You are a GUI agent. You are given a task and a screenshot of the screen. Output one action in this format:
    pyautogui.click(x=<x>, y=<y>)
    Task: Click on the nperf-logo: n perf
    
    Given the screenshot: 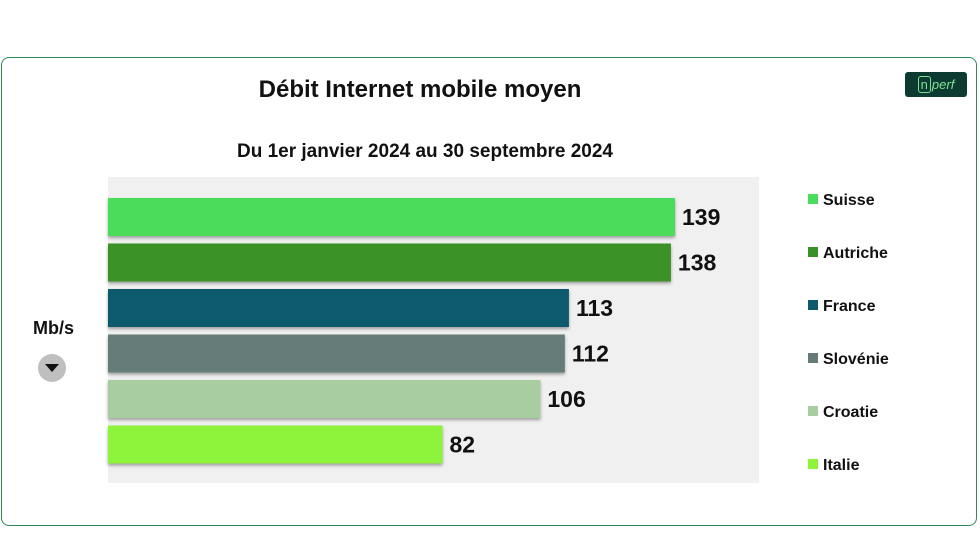 What is the action you would take?
    pyautogui.click(x=936, y=84)
    